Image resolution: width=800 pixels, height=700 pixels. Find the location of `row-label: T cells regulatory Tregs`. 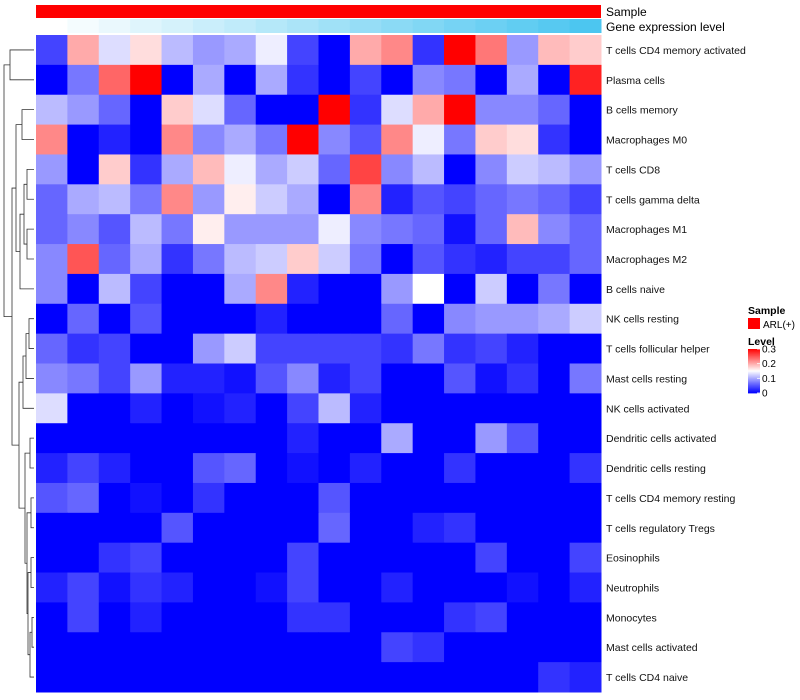

row-label: T cells regulatory Tregs is located at coordinates (660, 529).